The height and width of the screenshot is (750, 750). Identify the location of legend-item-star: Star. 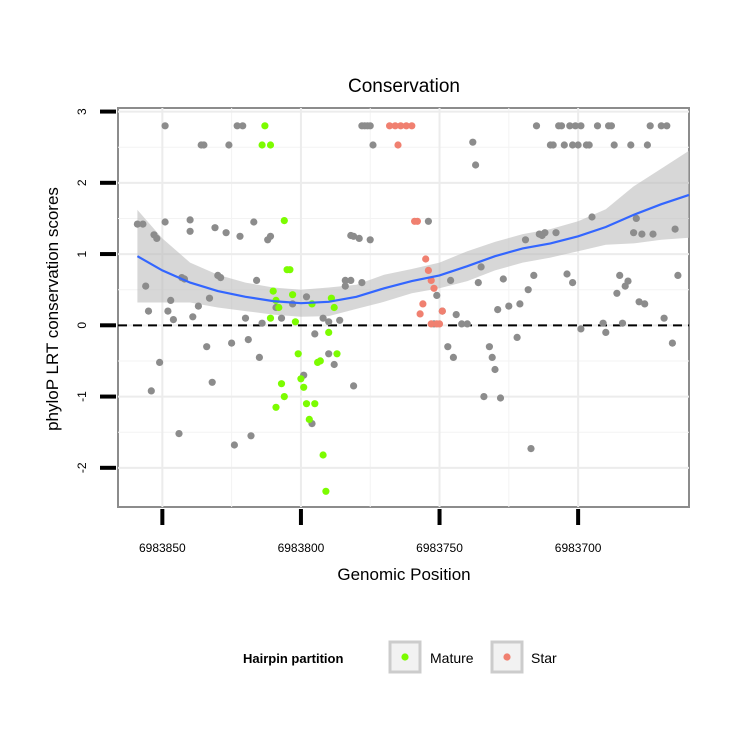
(523, 657).